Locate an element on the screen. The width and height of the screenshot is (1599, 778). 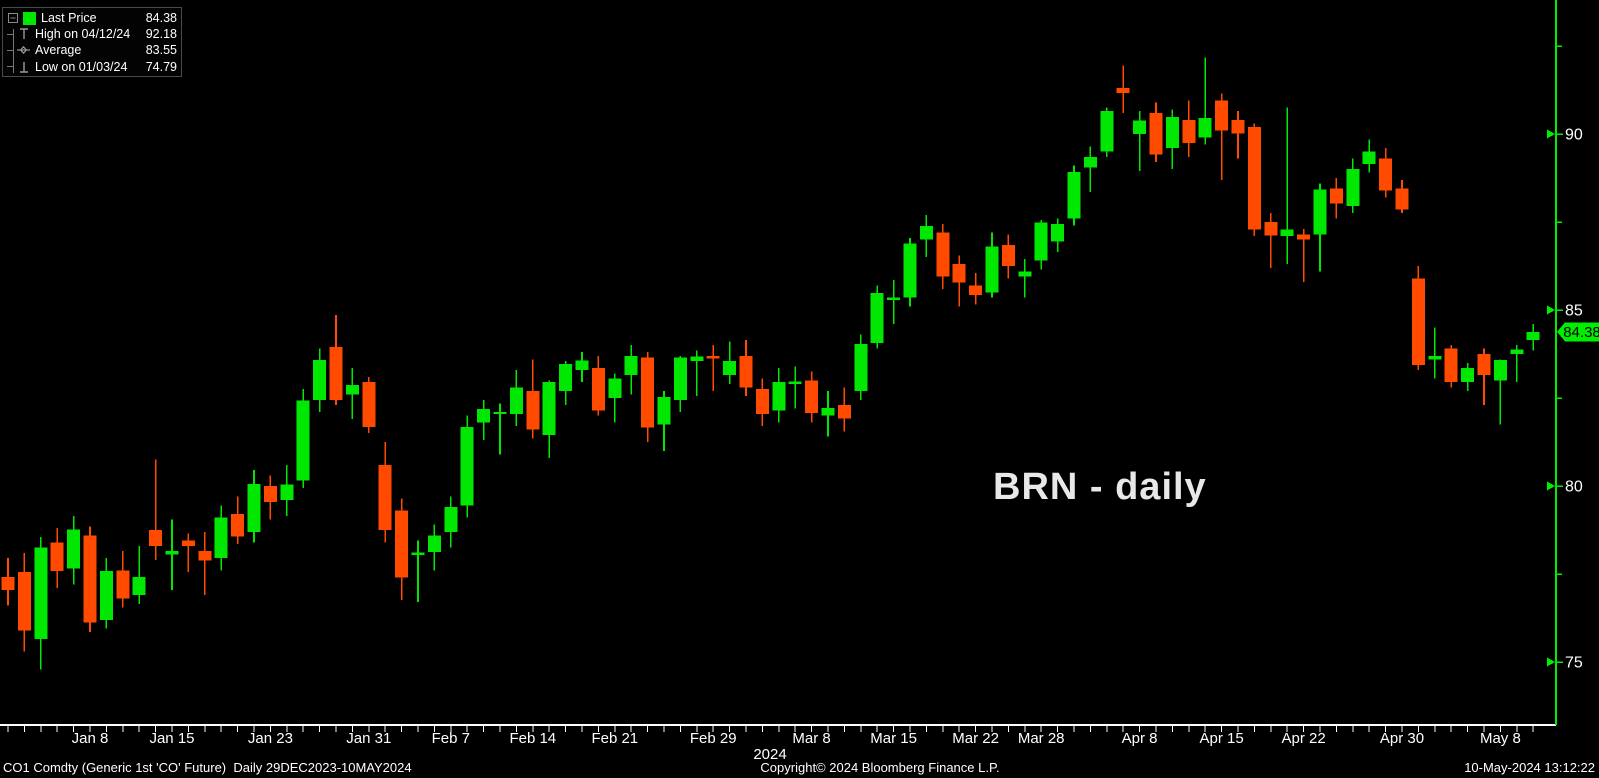
legend-row-high: High on 04/12/24 92.18 is located at coordinates (90, 34).